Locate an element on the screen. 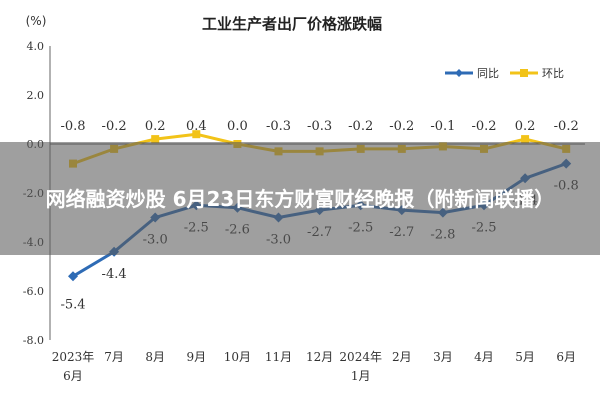  x-tick-label: 9月 is located at coordinates (196, 357).